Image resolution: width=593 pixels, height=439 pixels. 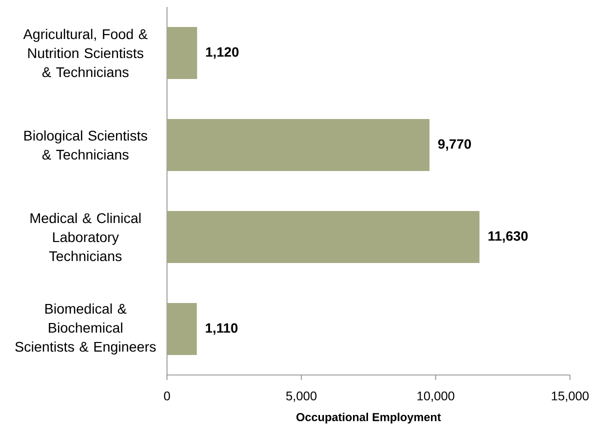 What do you see at coordinates (167, 396) in the screenshot?
I see `x-tick-label: 0` at bounding box center [167, 396].